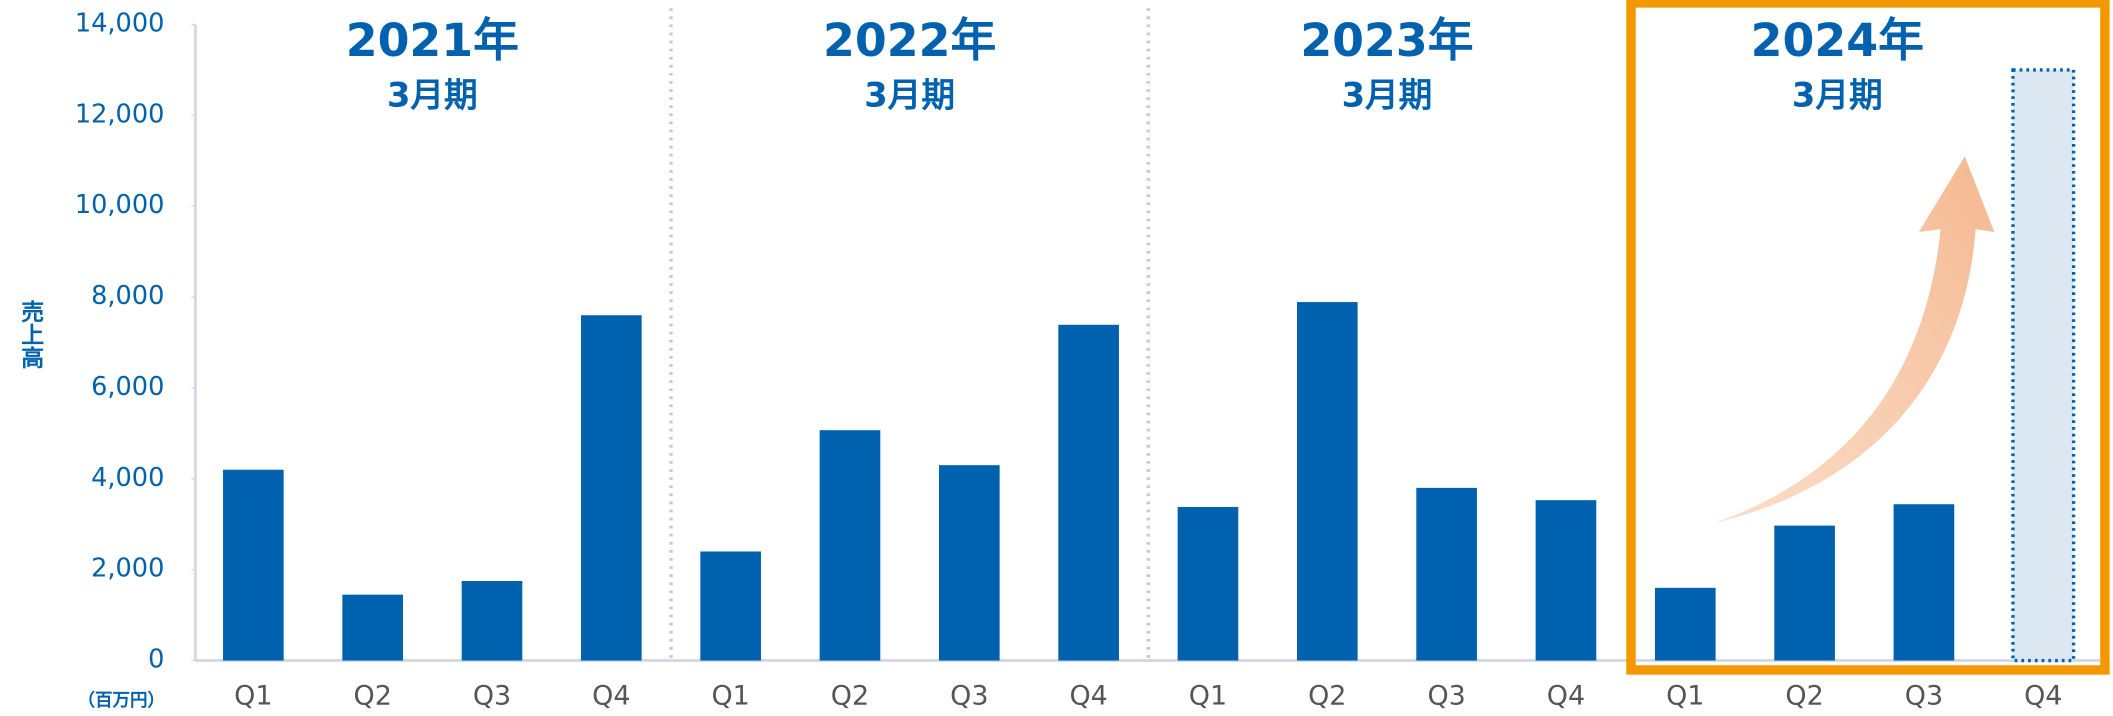 This screenshot has width=2113, height=716. What do you see at coordinates (127, 387) in the screenshot?
I see `y-tick-label: 6,000` at bounding box center [127, 387].